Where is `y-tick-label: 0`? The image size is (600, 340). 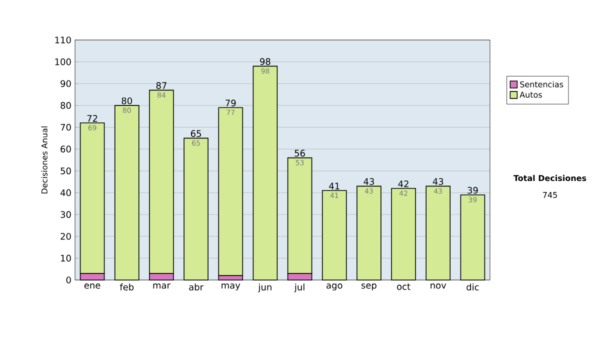
y-tick-label: 0 is located at coordinates (68, 280).